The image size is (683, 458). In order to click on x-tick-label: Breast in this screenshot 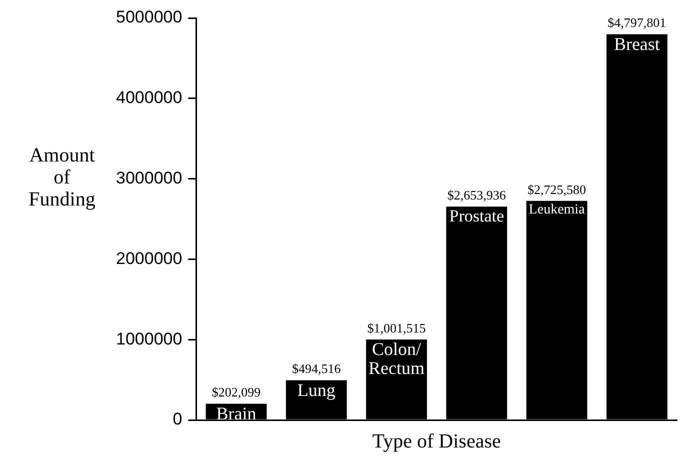, I will do `click(637, 44)`.